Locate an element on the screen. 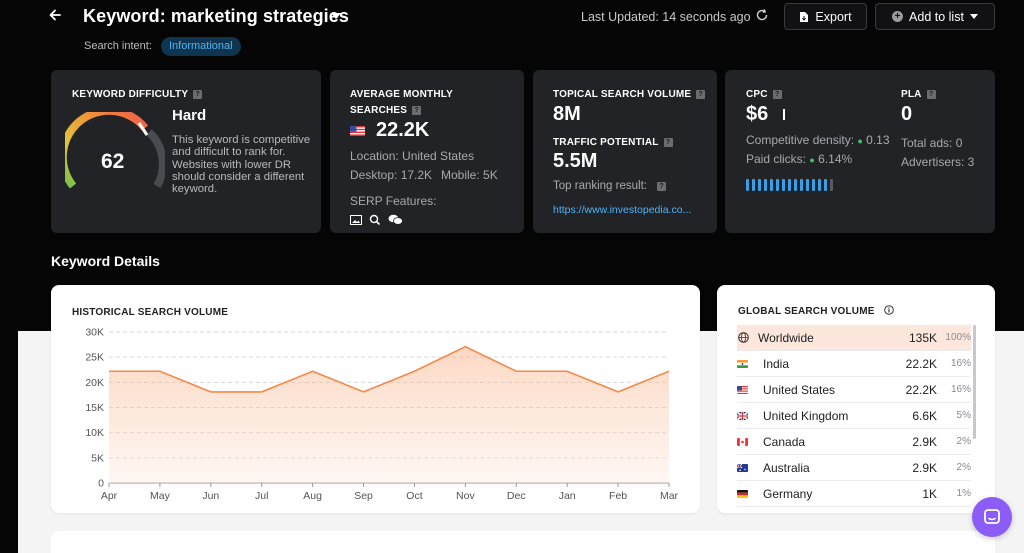 The width and height of the screenshot is (1024, 553). country-percent: 16% is located at coordinates (960, 363).